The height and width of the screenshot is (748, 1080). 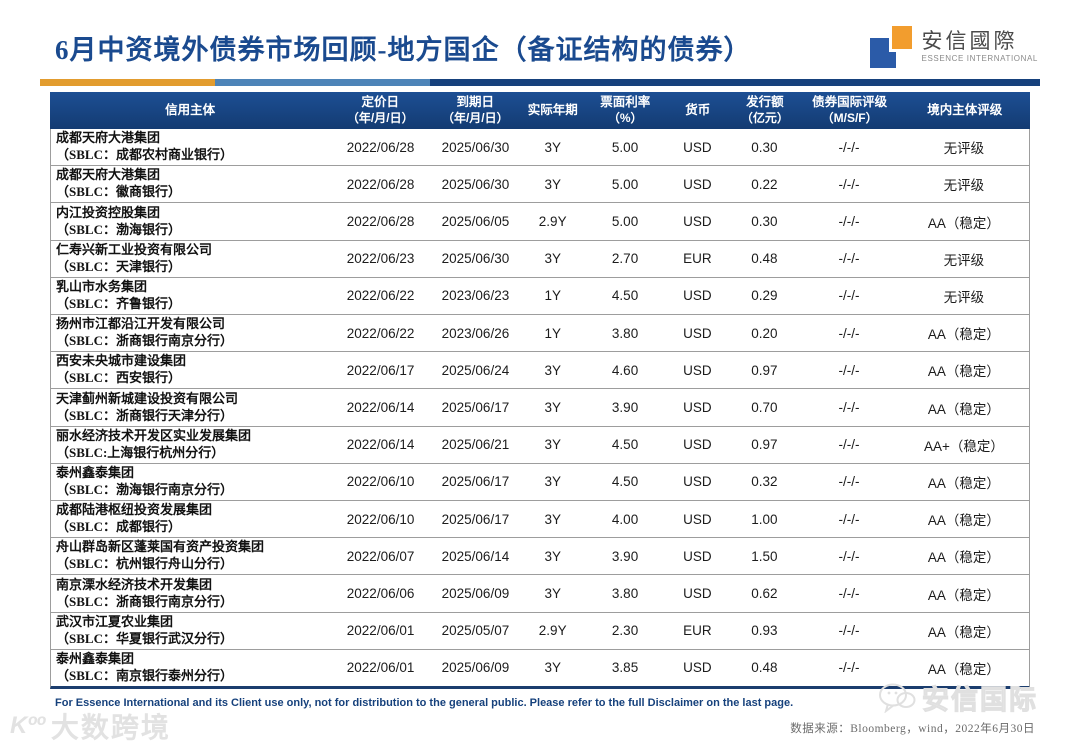 What do you see at coordinates (144, 675) in the screenshot?
I see `issuer-sblc-bank: （SBLC：南京银行泰州分行）` at bounding box center [144, 675].